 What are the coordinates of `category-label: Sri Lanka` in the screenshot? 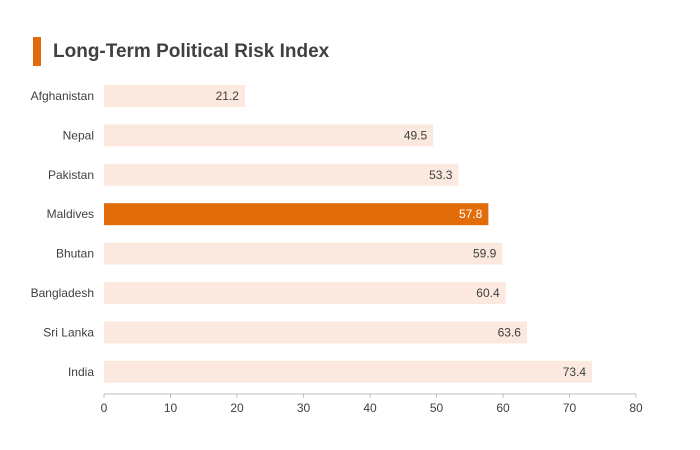 It's located at (68, 332).